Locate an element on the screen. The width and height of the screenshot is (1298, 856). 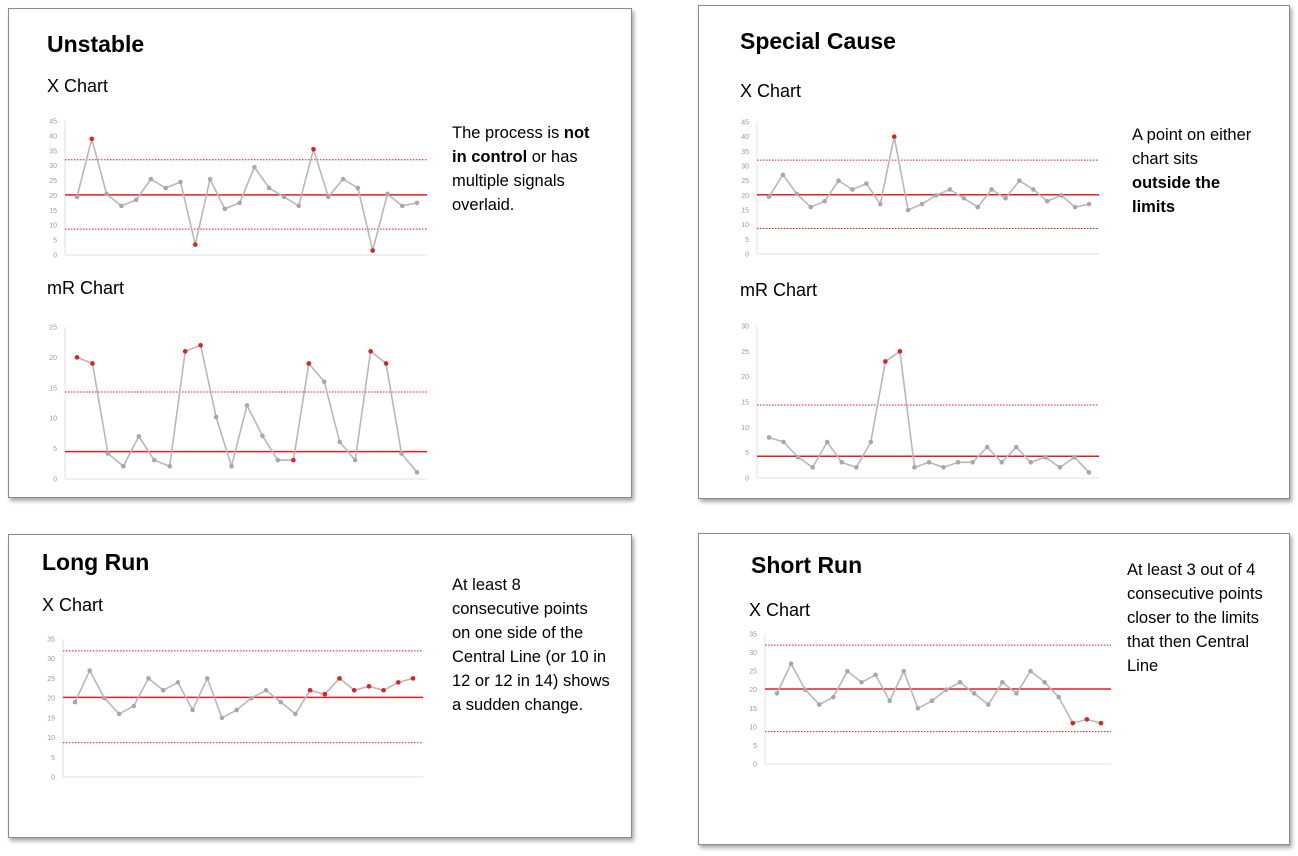
emphasis-text: outside the limits is located at coordinates (1176, 195).